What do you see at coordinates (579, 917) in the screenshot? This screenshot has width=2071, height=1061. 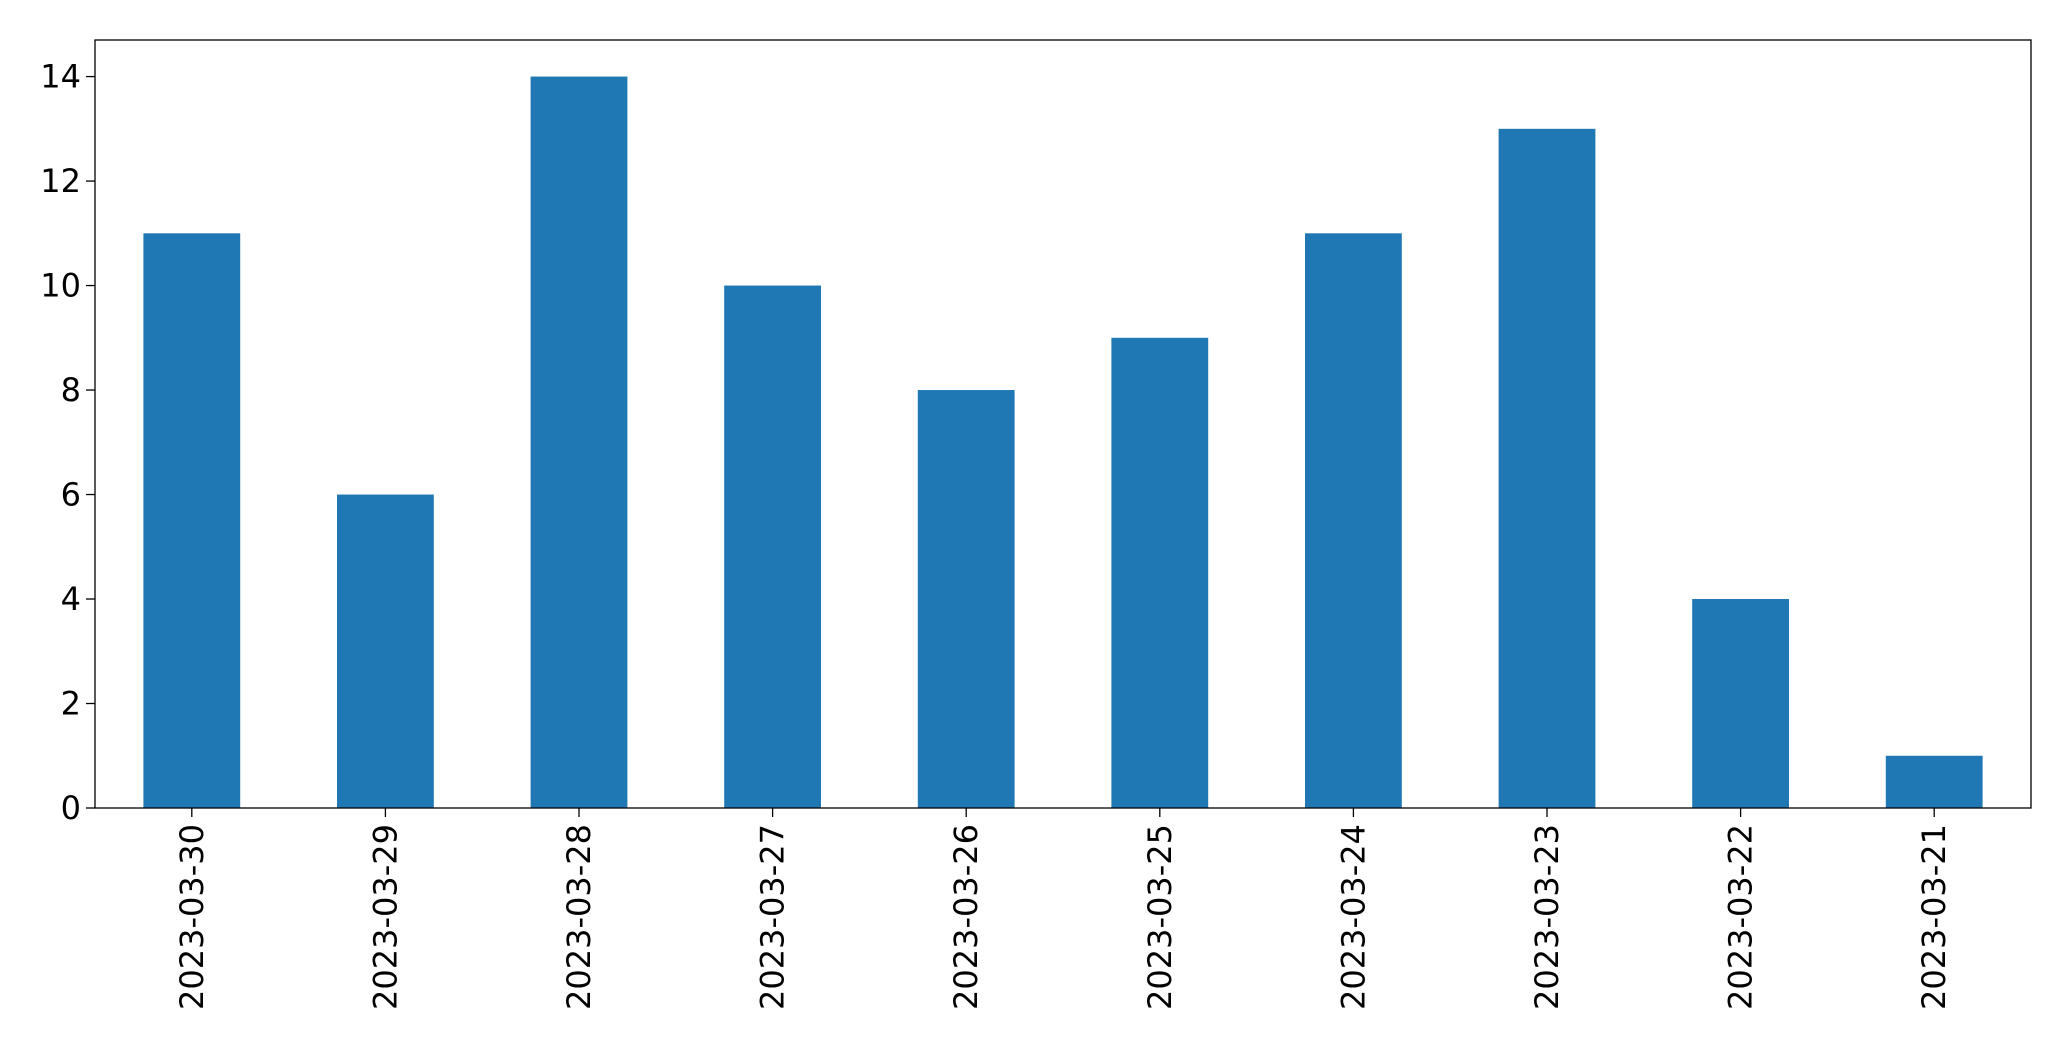 I see `x-tick-label: 2023-03-28` at bounding box center [579, 917].